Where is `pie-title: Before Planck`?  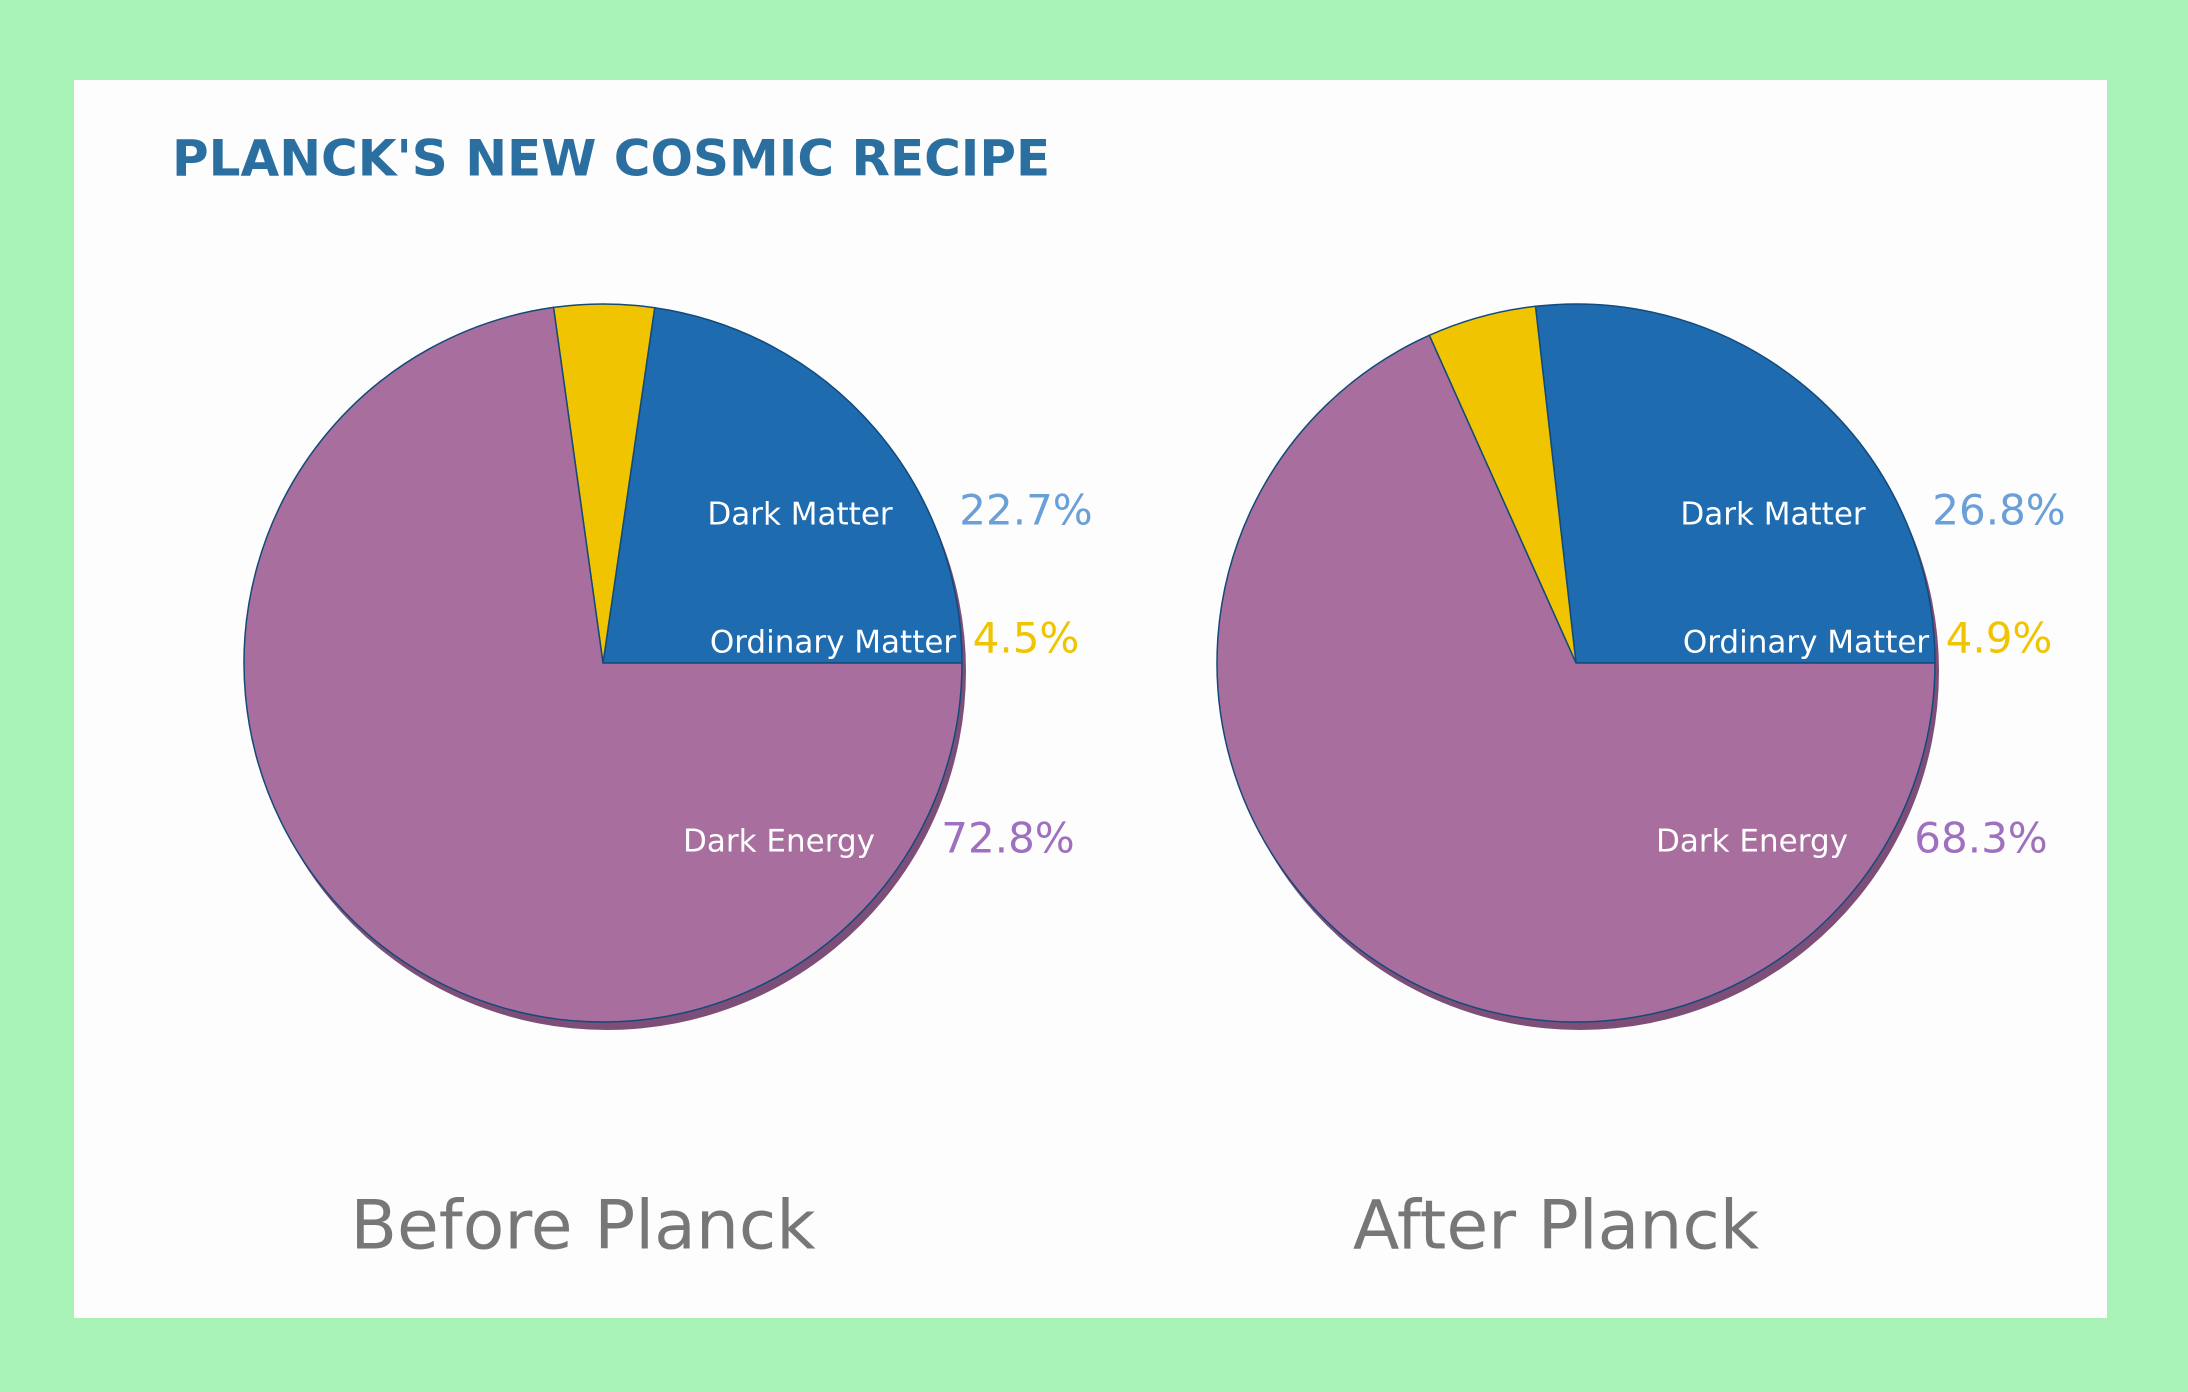 pie-title: Before Planck is located at coordinates (583, 1226).